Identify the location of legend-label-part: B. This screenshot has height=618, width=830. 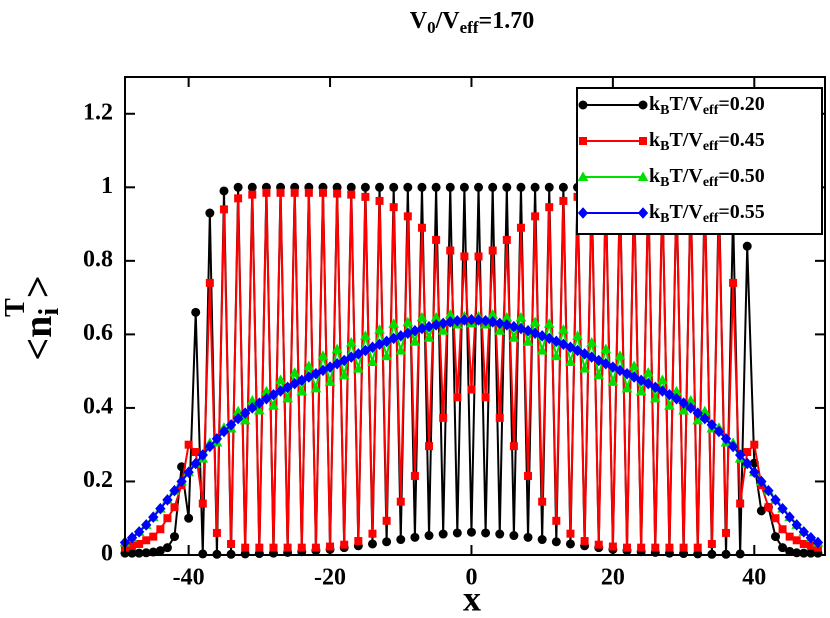
(664, 146).